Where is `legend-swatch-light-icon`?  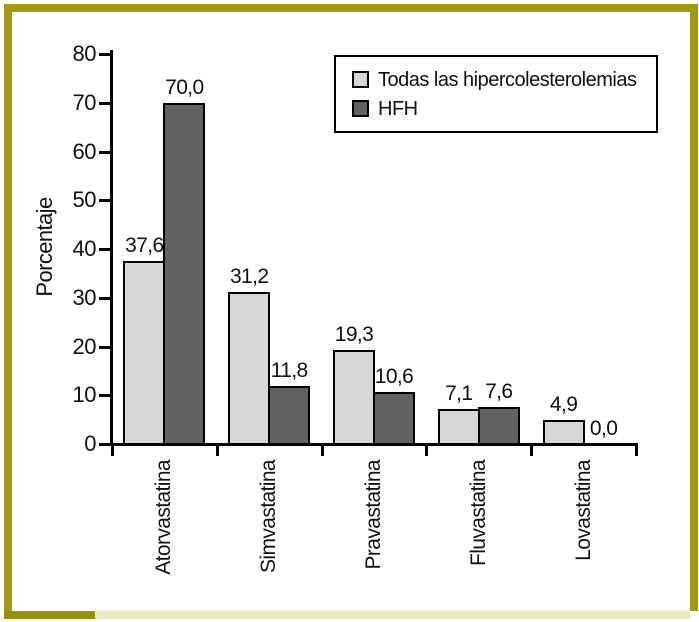
legend-swatch-light-icon is located at coordinates (360, 79).